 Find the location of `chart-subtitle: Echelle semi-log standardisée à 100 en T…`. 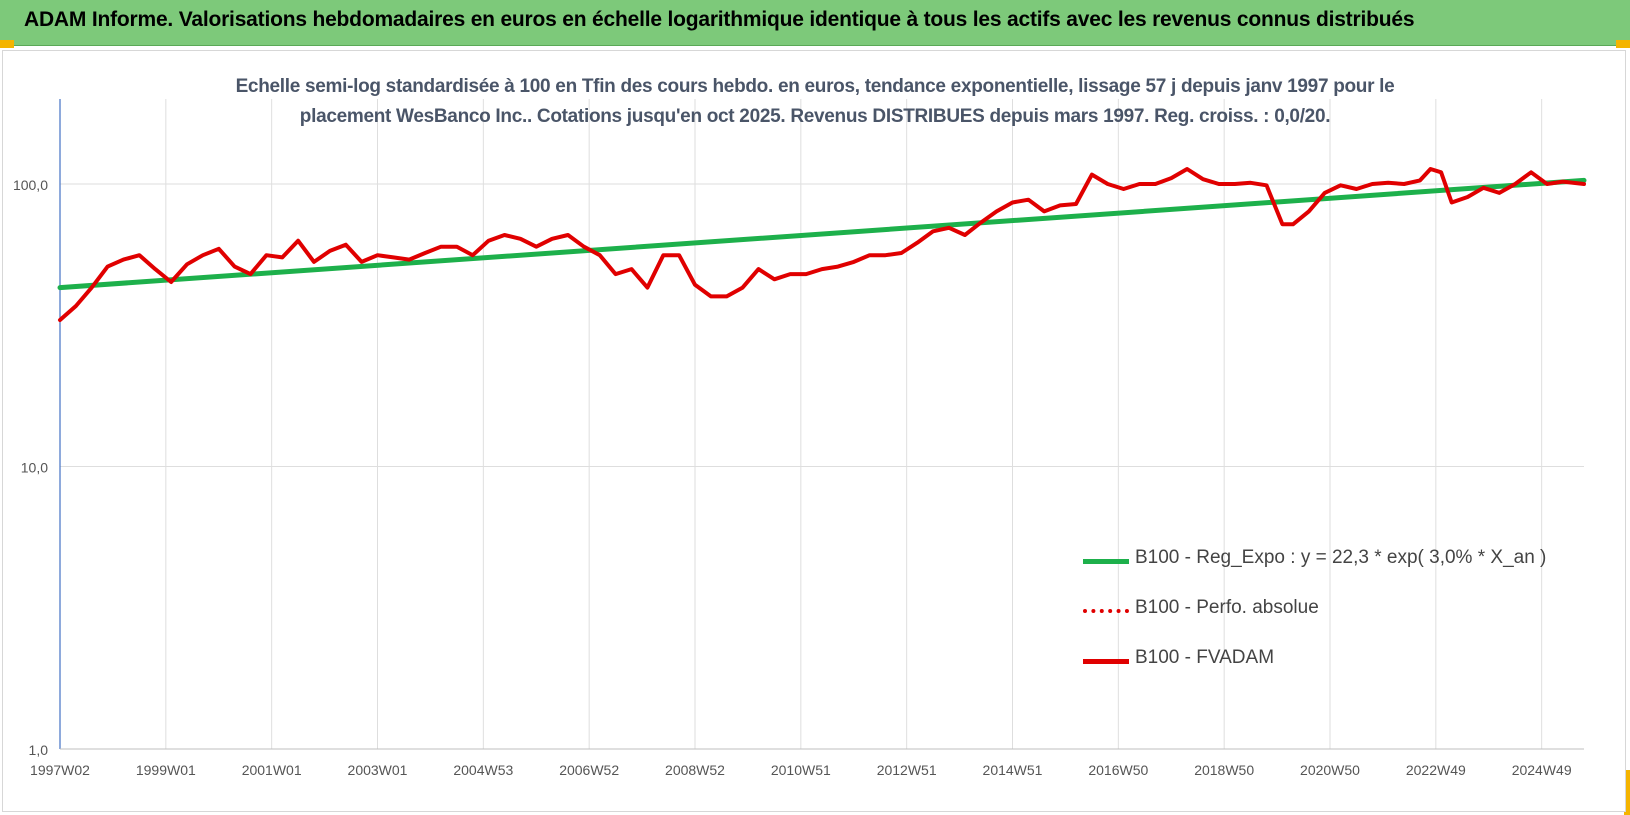

chart-subtitle: Echelle semi-log standardisée à 100 en T… is located at coordinates (815, 102).